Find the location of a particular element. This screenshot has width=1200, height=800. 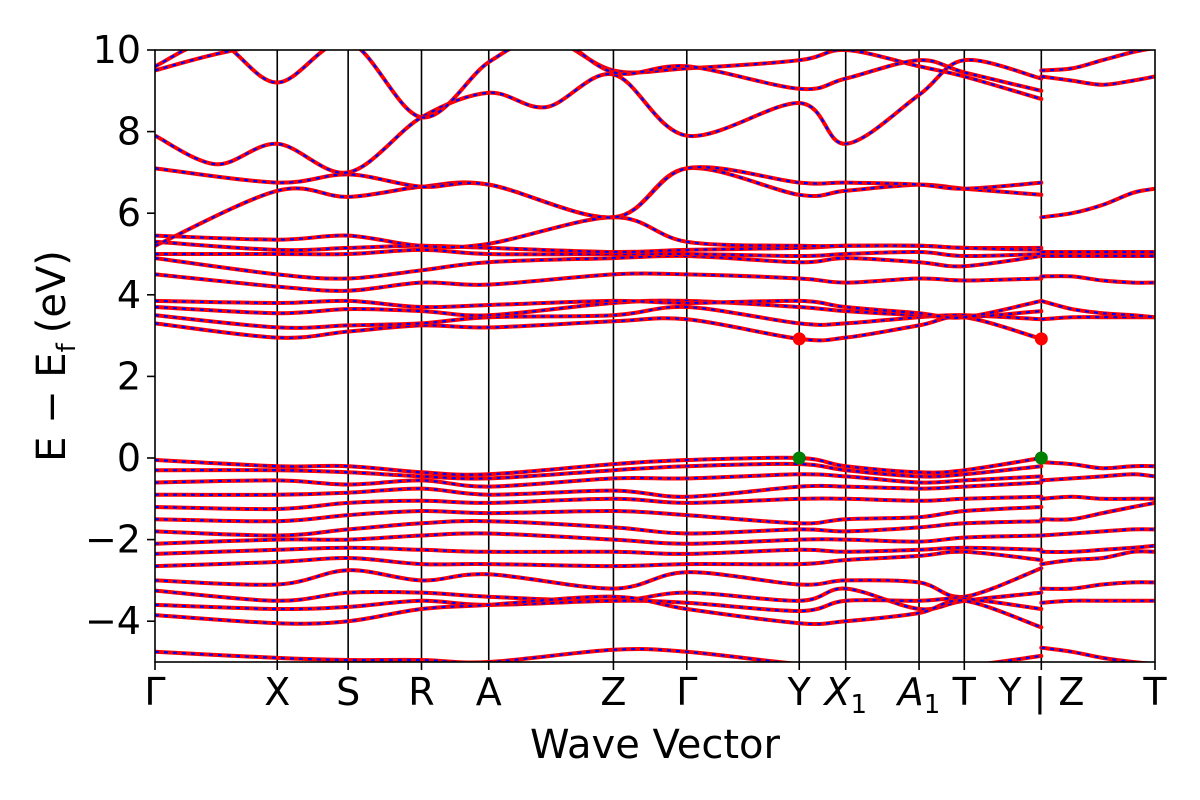

kpoint-label: A is located at coordinates (489, 692).